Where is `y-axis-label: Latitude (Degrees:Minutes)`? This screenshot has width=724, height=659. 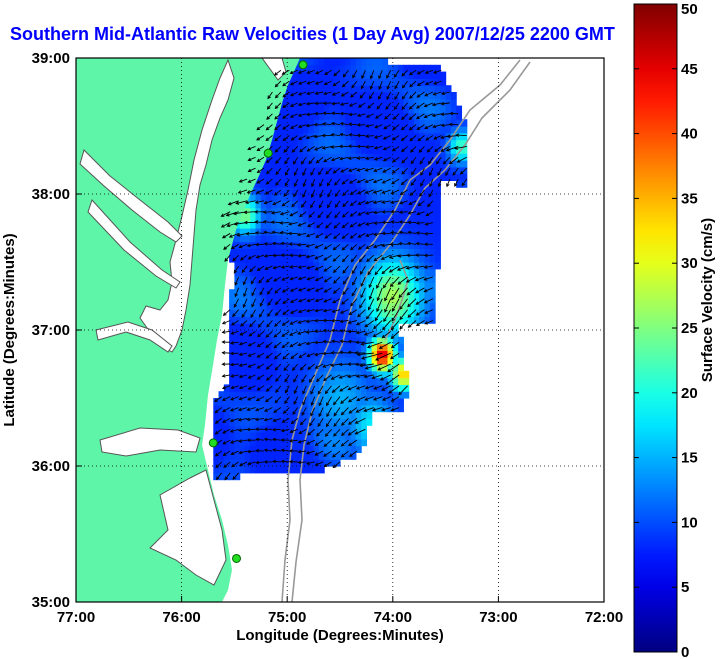 y-axis-label: Latitude (Degrees:Minutes) is located at coordinates (9, 329).